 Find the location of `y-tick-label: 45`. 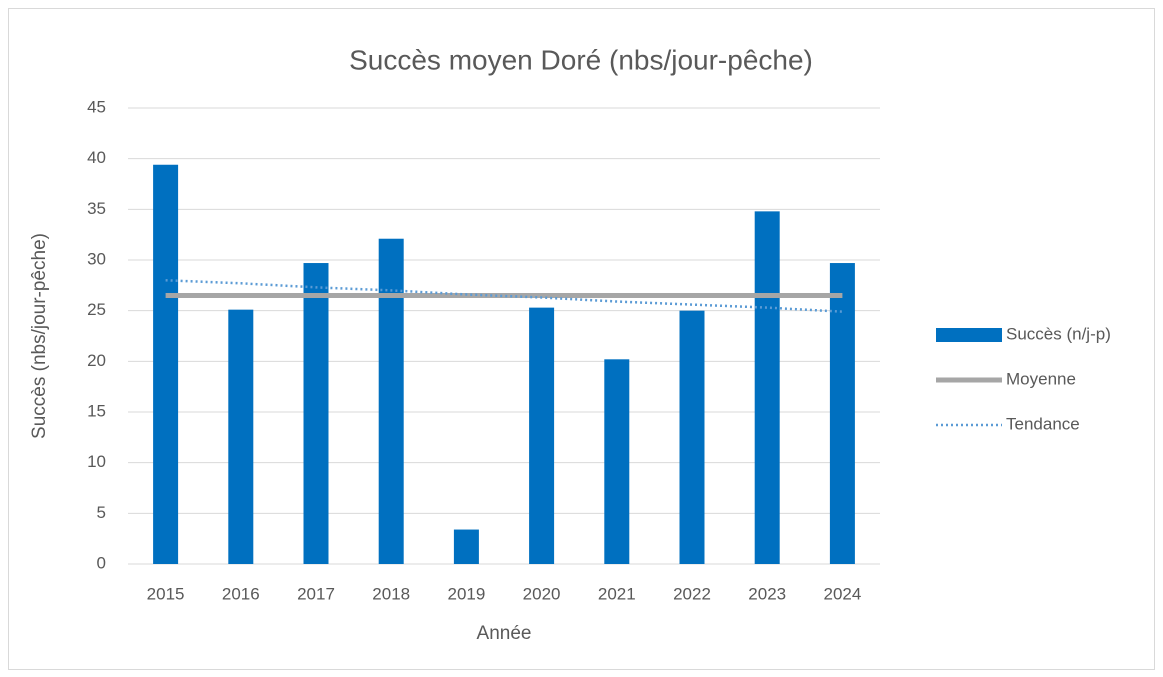

y-tick-label: 45 is located at coordinates (96, 106).